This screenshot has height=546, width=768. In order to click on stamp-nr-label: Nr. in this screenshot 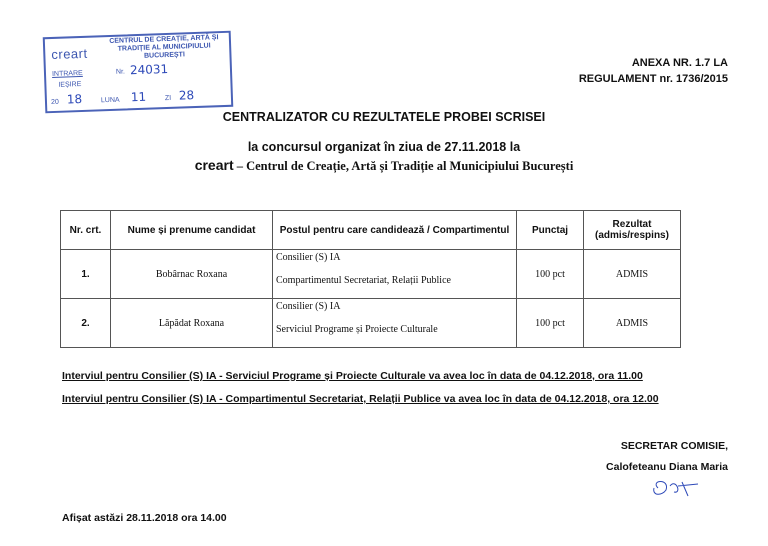, I will do `click(120, 72)`.